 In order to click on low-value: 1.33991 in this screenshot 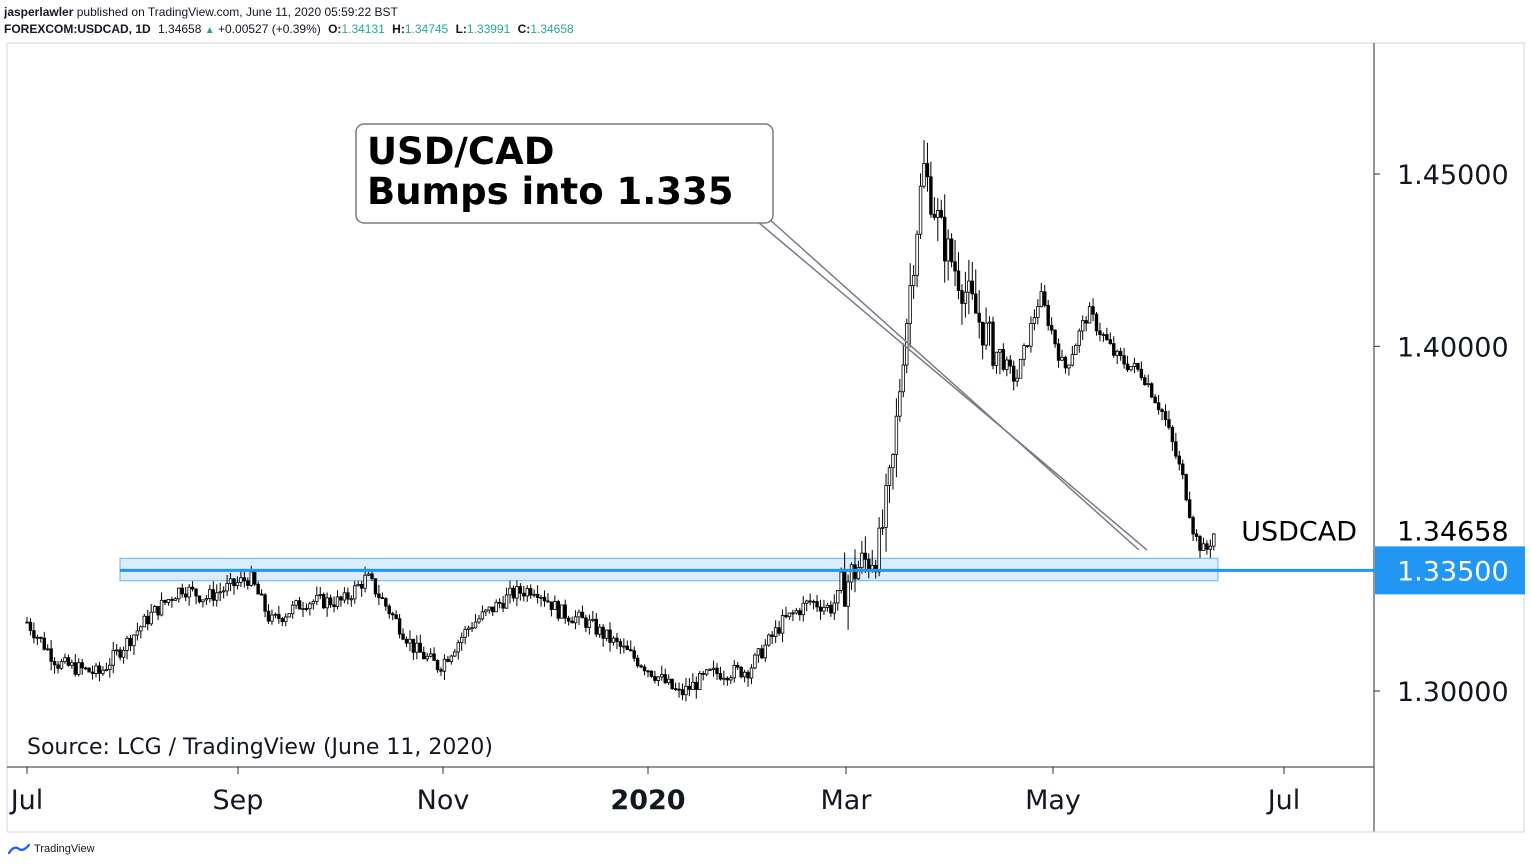, I will do `click(488, 29)`.